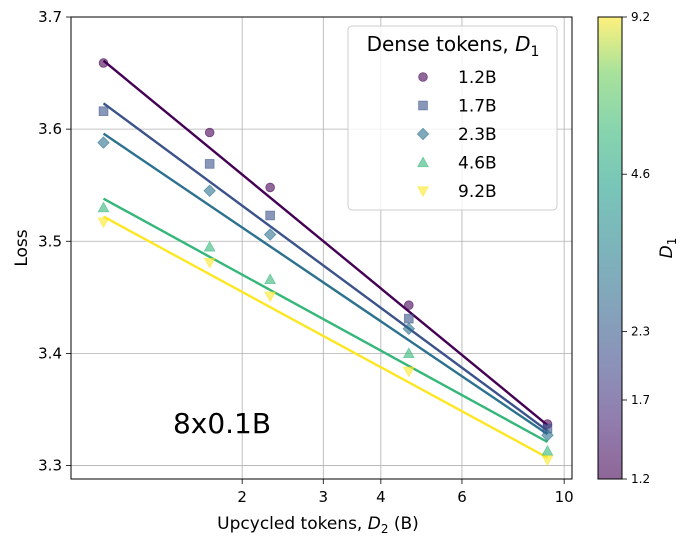  Describe the element at coordinates (462, 497) in the screenshot. I see `x-tick-label: 6` at that location.